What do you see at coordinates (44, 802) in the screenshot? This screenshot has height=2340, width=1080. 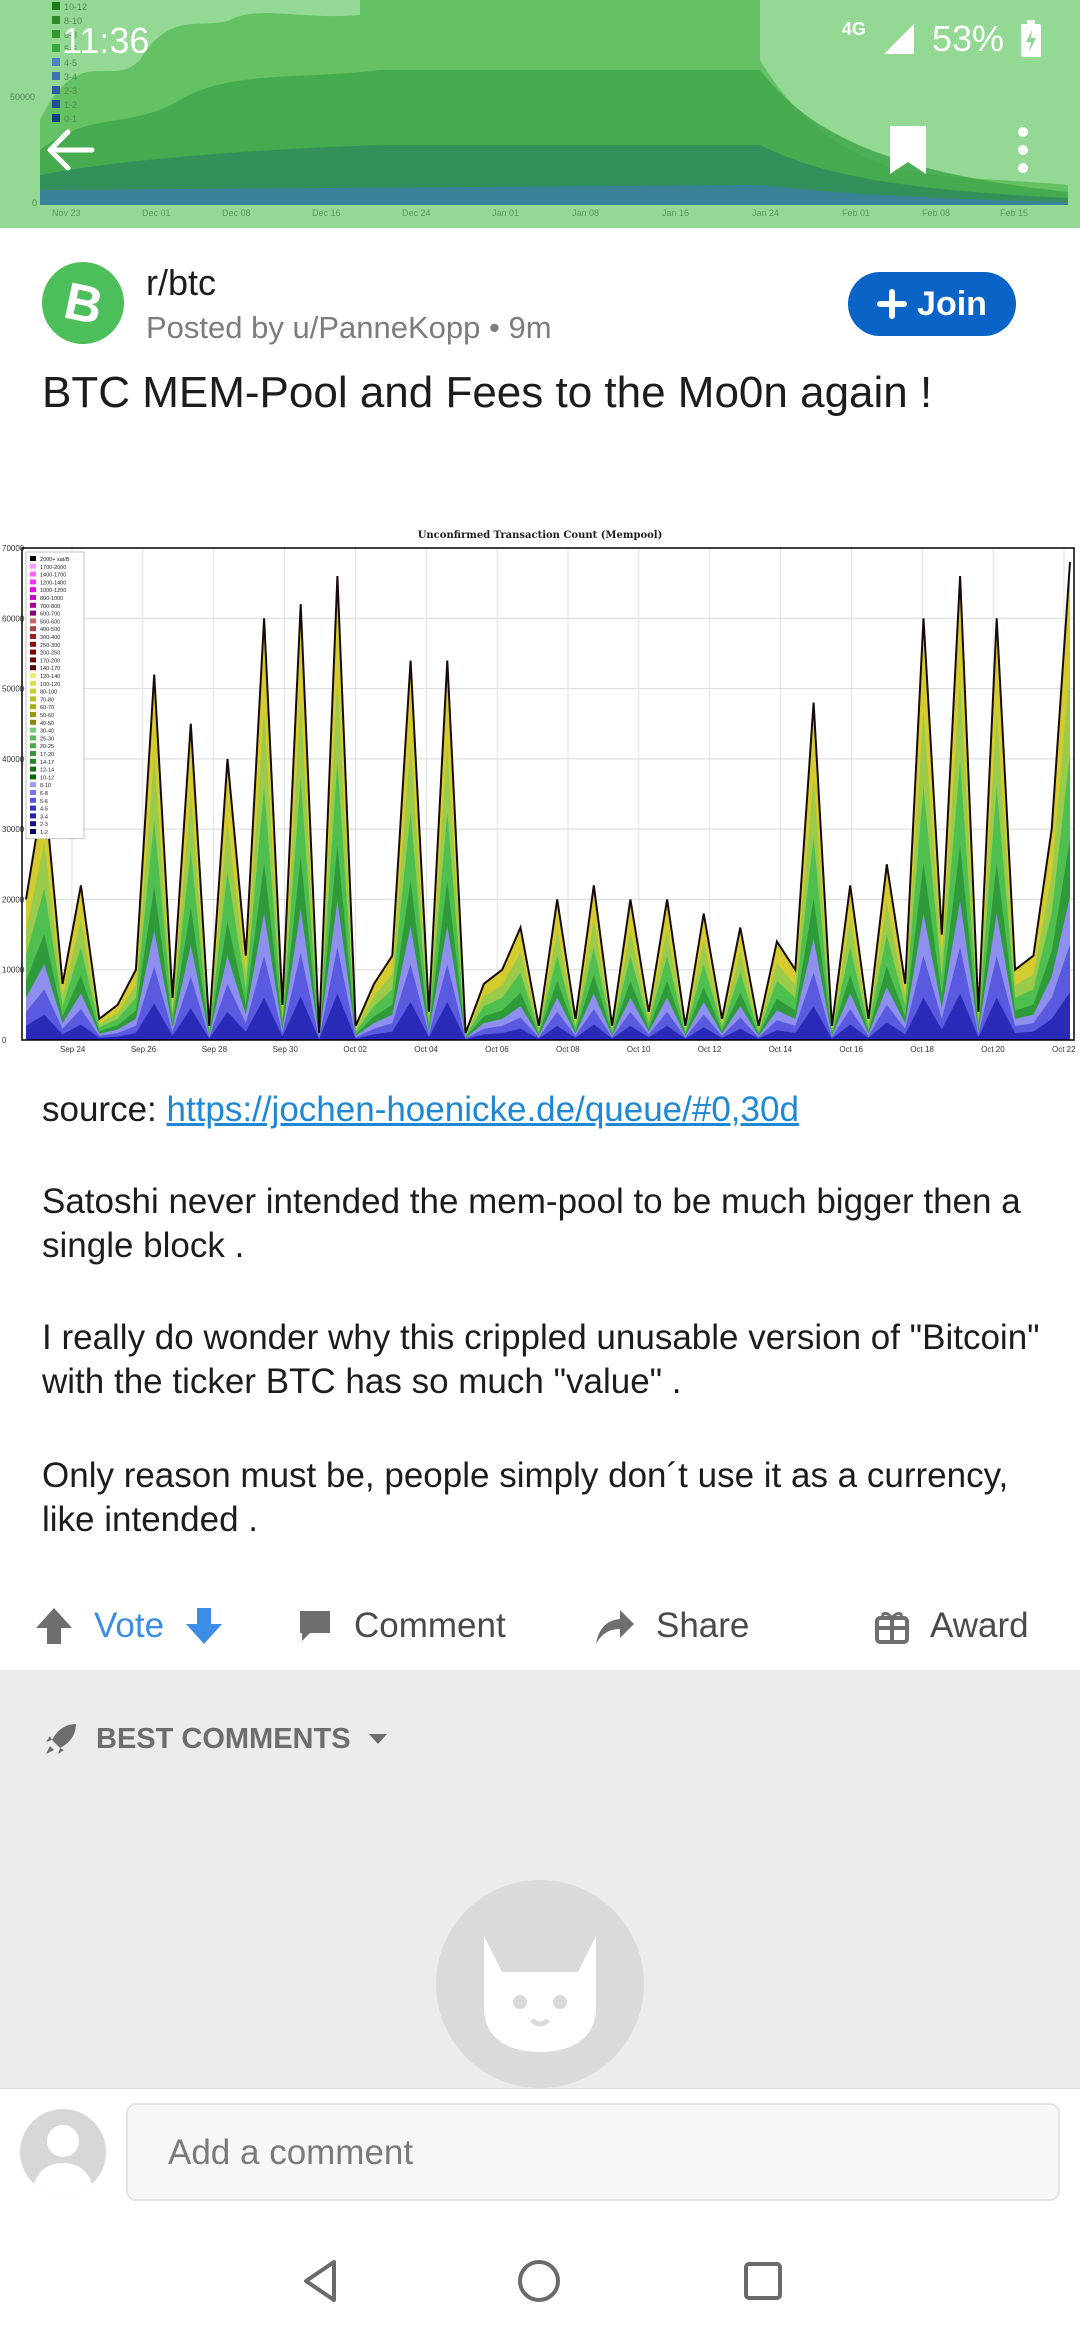 I see `chart-legend-label: 5-6` at bounding box center [44, 802].